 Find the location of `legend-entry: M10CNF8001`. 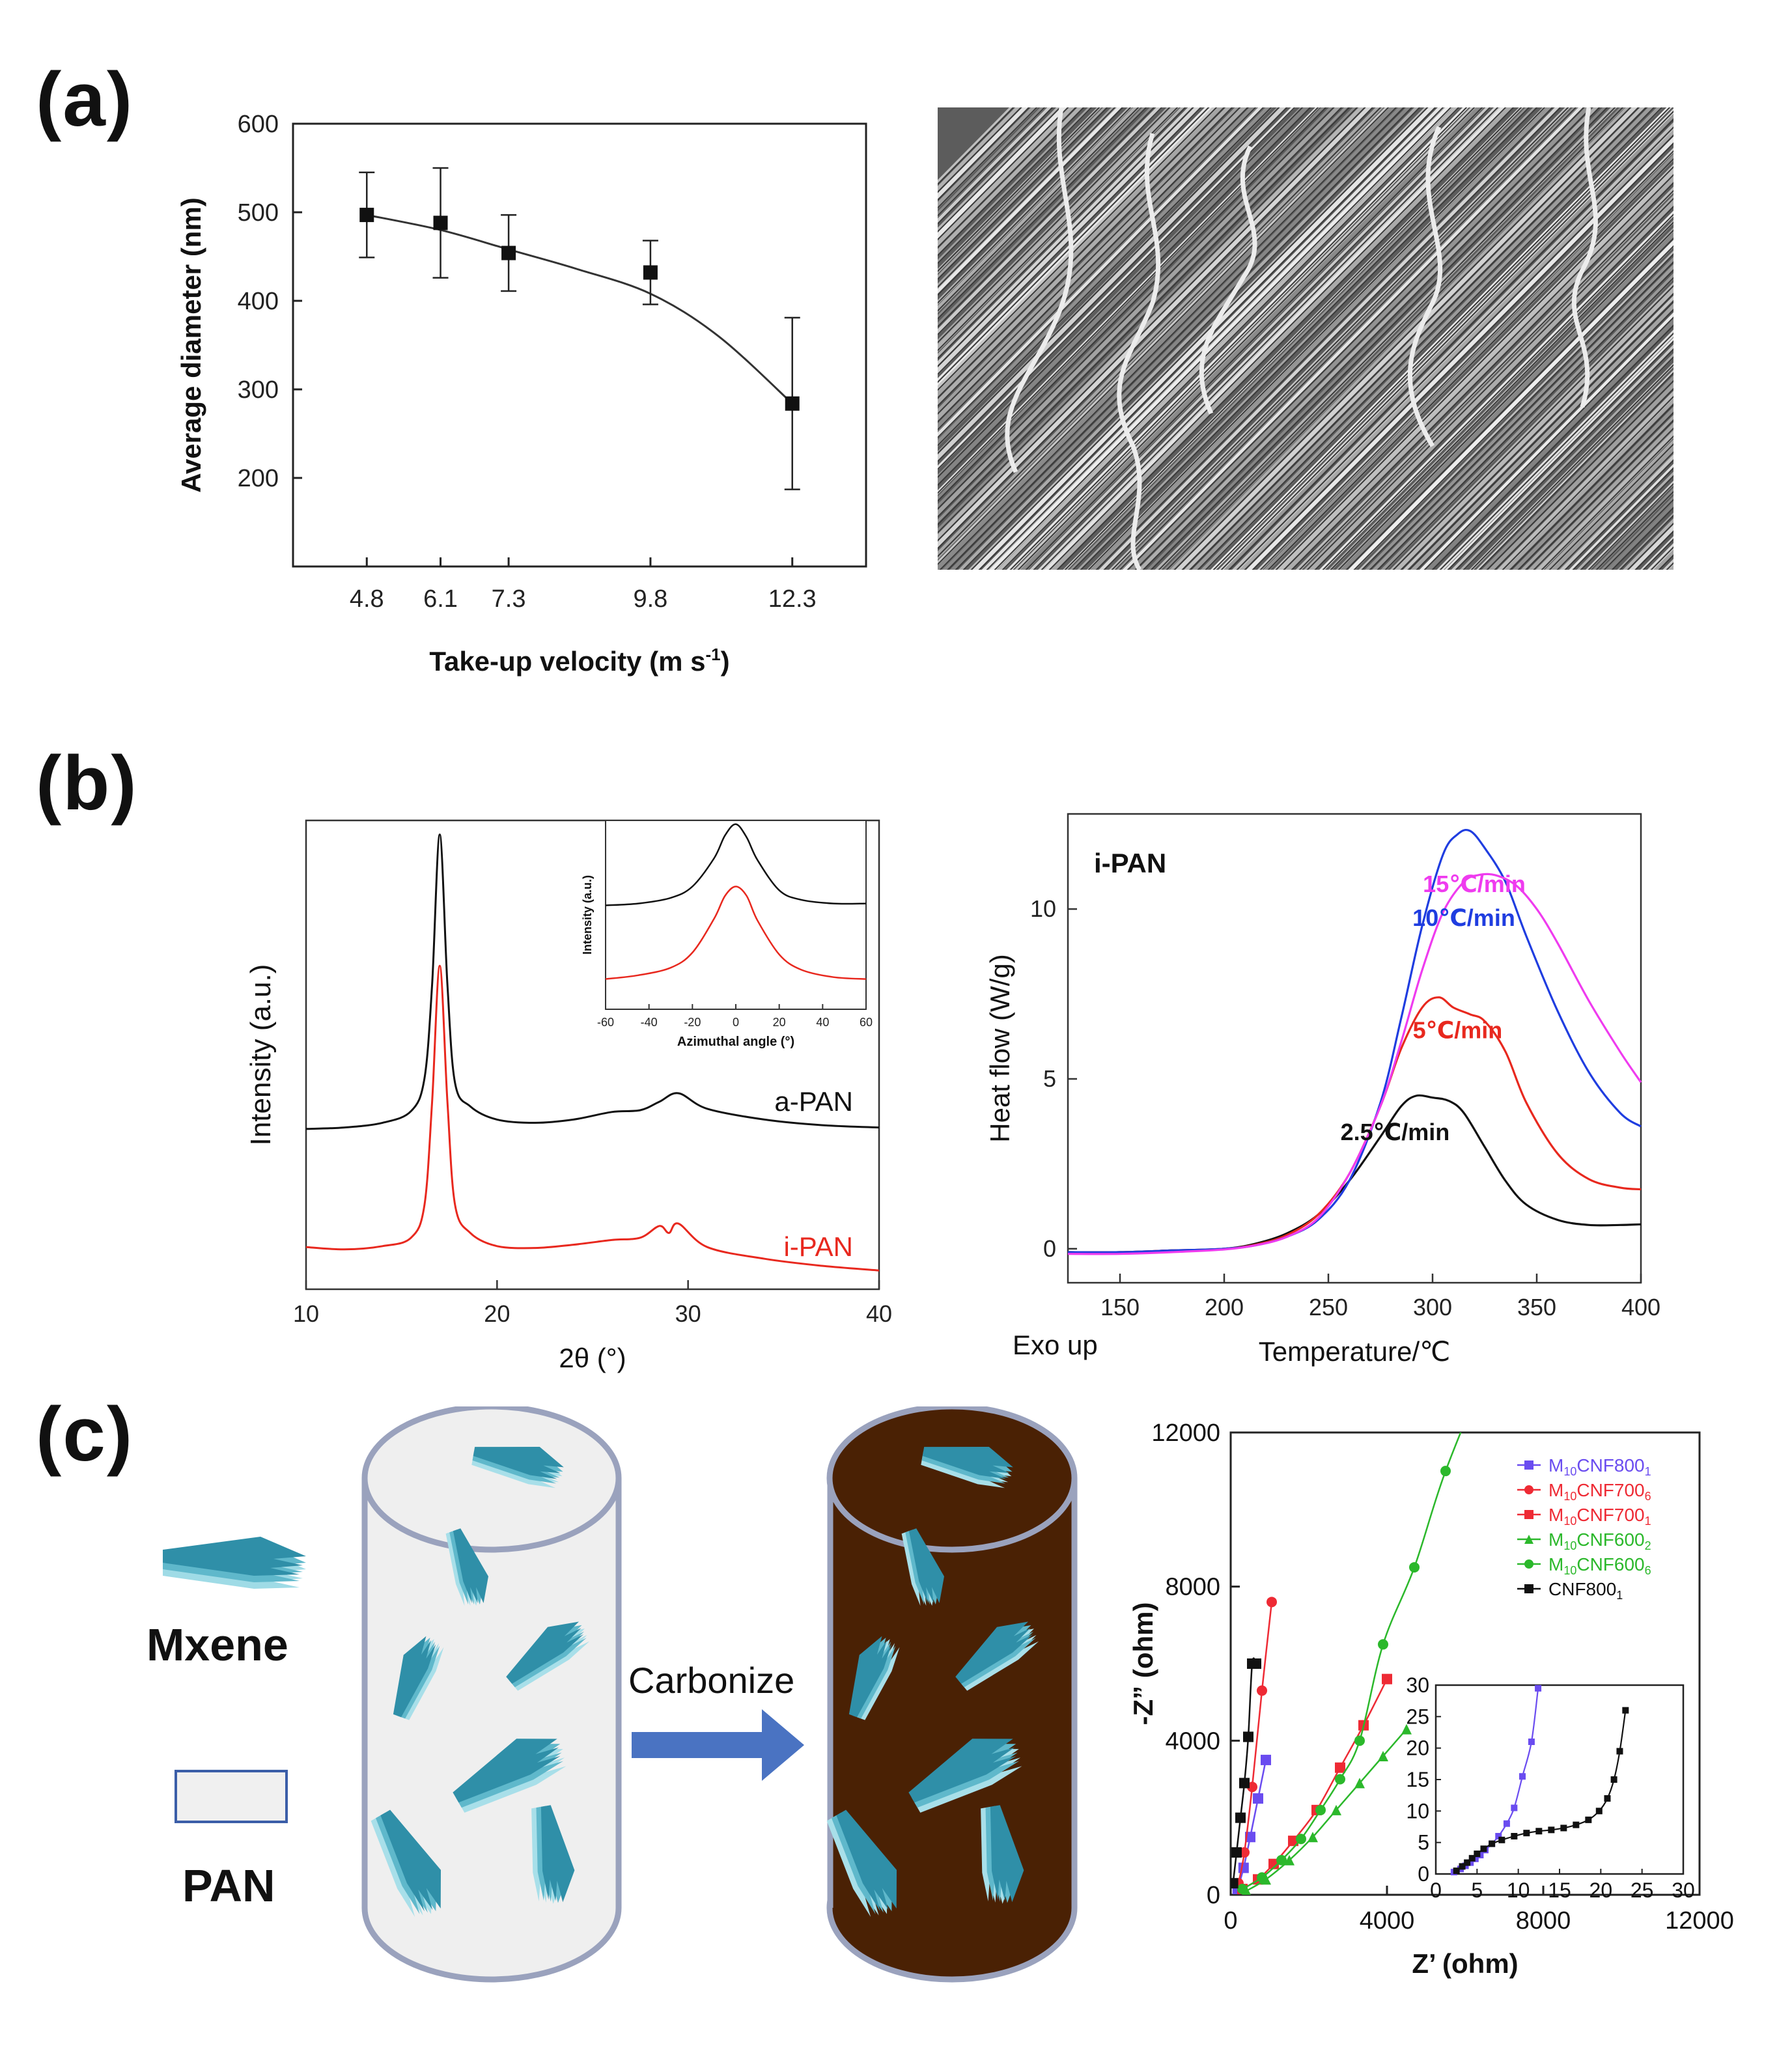

legend-entry: M10CNF8001 is located at coordinates (1600, 1466).